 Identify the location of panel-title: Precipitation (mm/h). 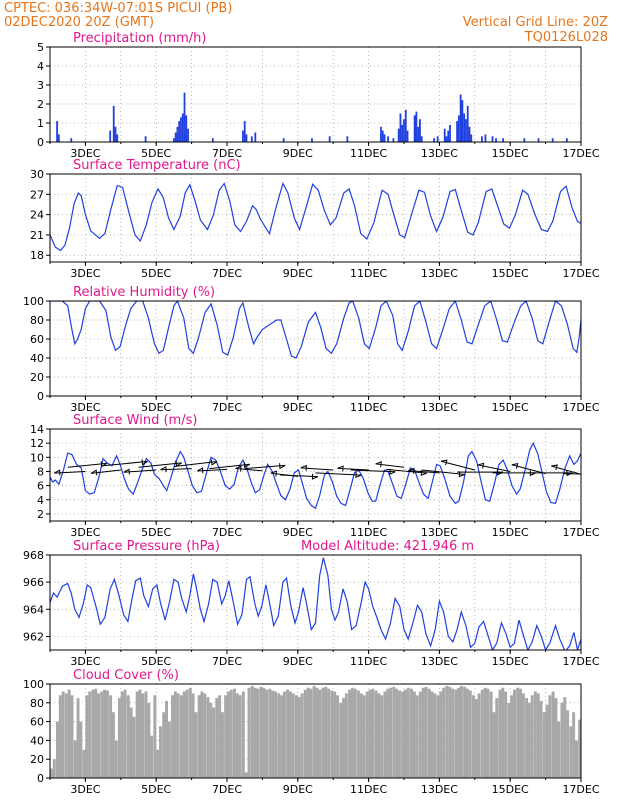
(139, 38).